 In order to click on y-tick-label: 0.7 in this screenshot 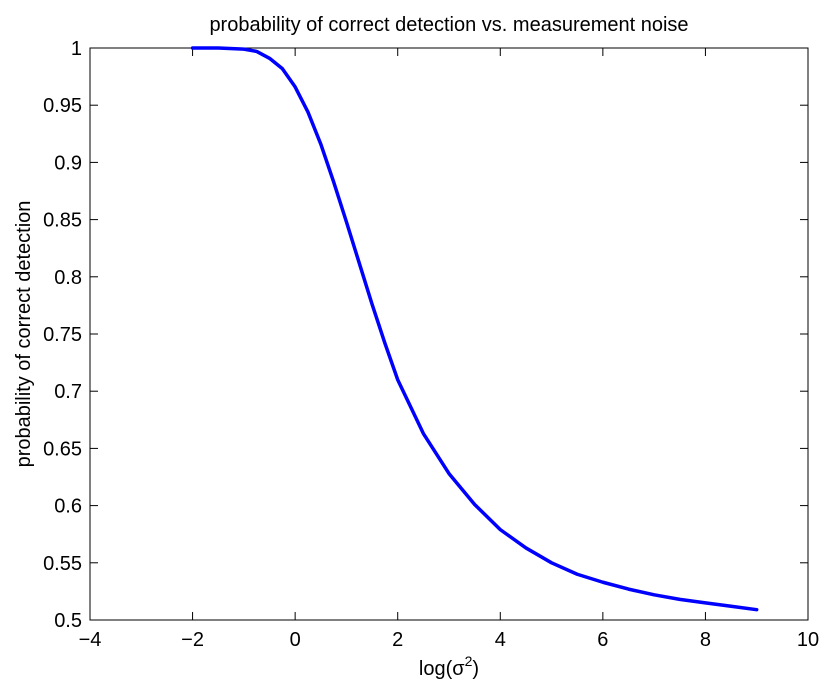, I will do `click(68, 392)`.